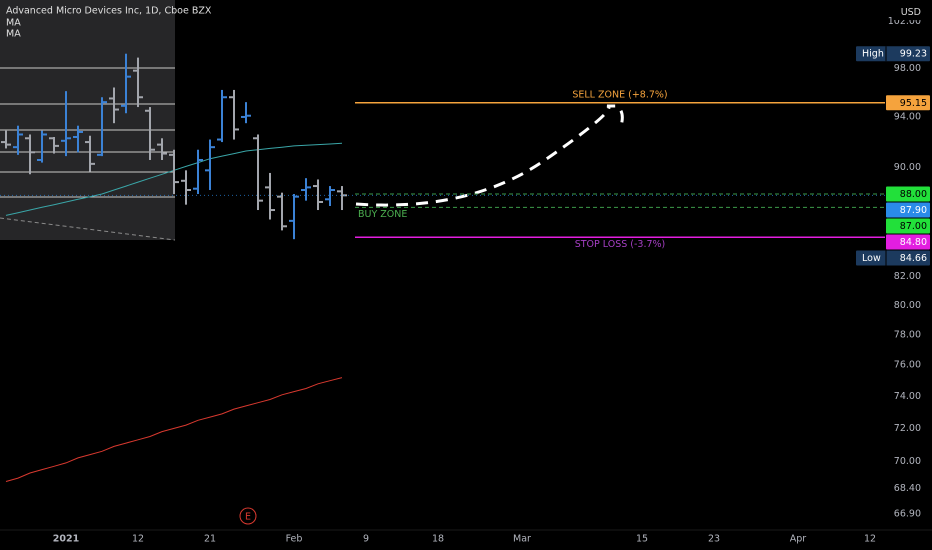 This screenshot has width=932, height=550. What do you see at coordinates (913, 210) in the screenshot?
I see `price-tag-value: 87.90` at bounding box center [913, 210].